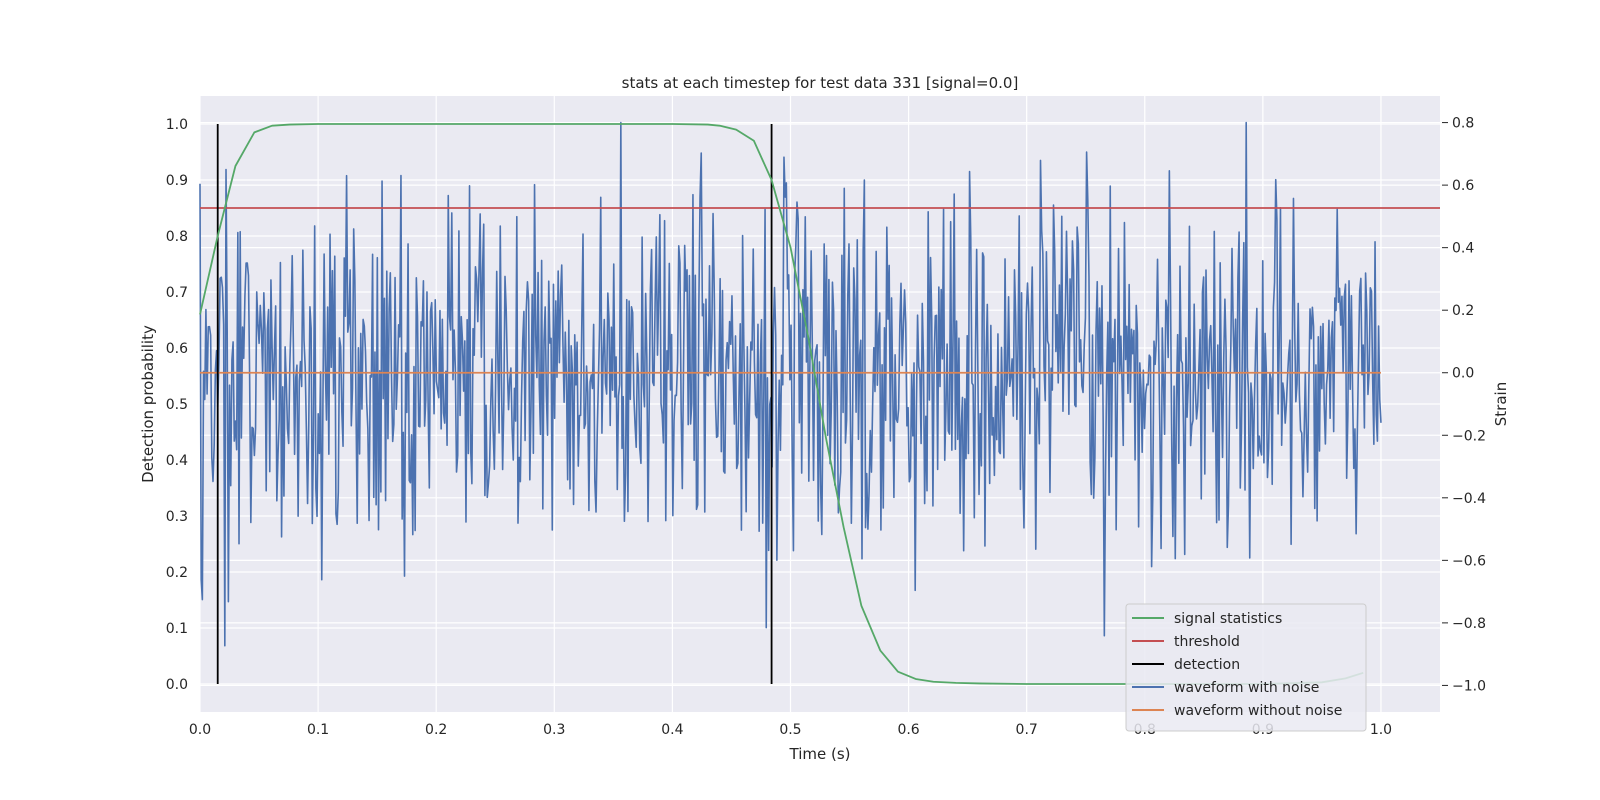  Describe the element at coordinates (672, 730) in the screenshot. I see `x-tick-label: 0.4` at that location.